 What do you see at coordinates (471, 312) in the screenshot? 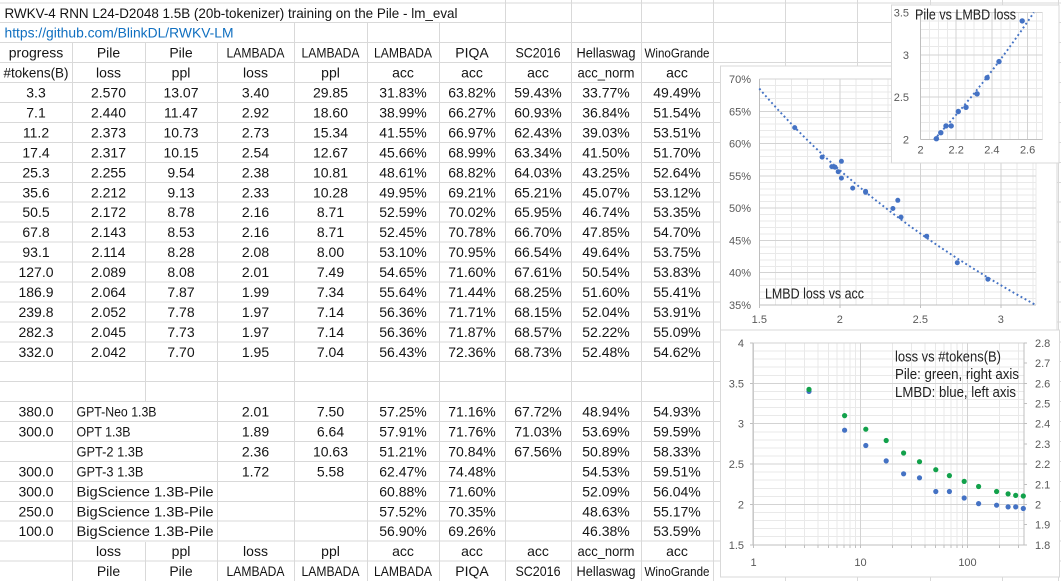
I see `svg-text: 71.71%` at bounding box center [471, 312].